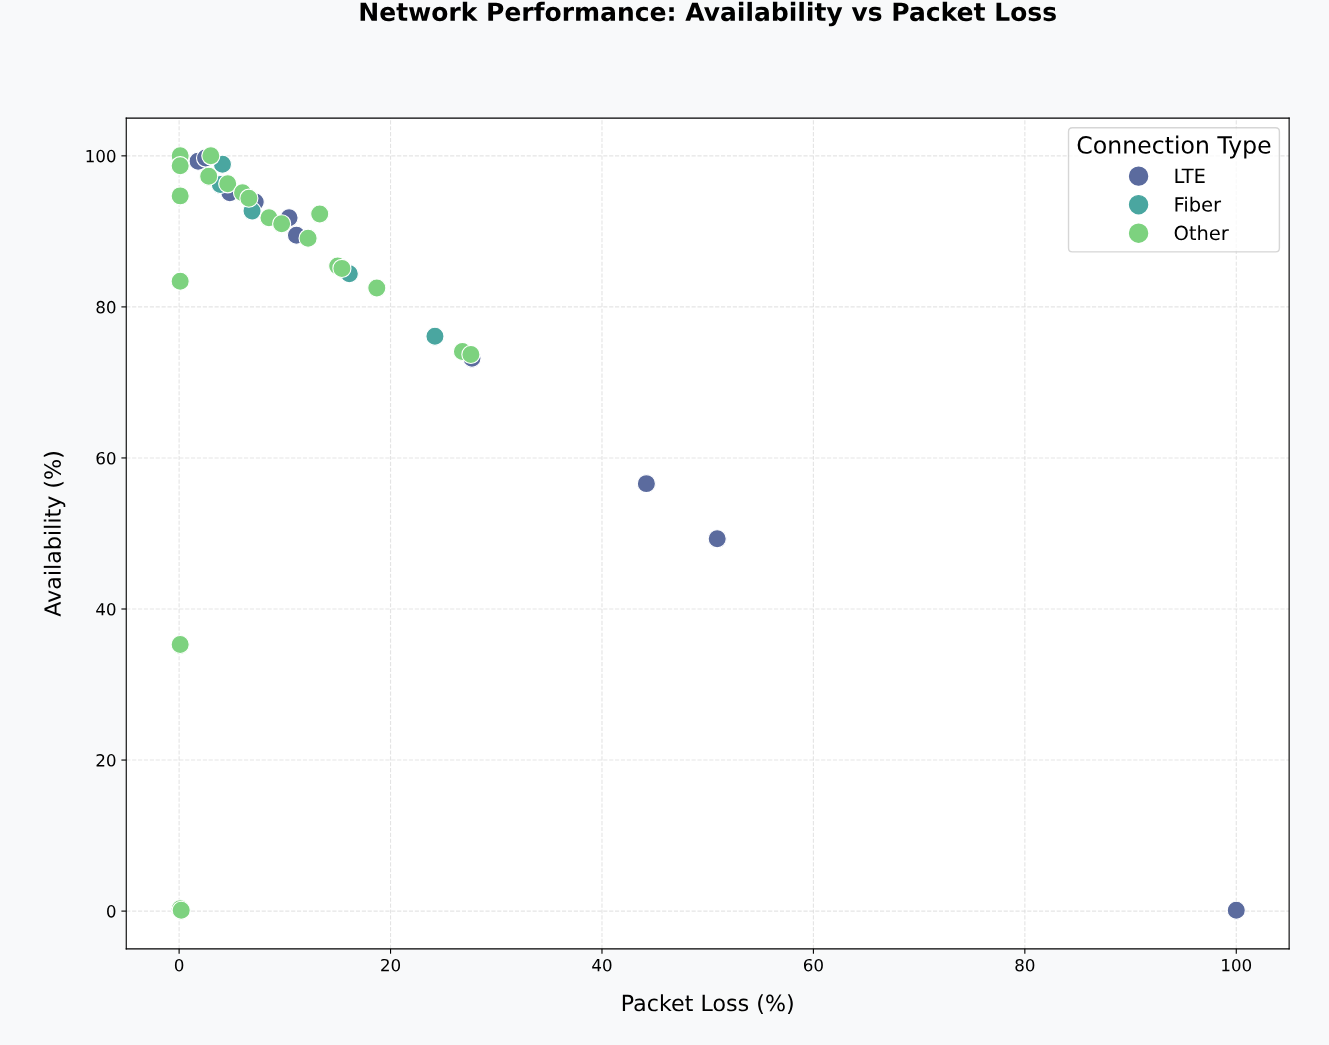 The height and width of the screenshot is (1045, 1329). What do you see at coordinates (391, 965) in the screenshot?
I see `x-tick-label: 20` at bounding box center [391, 965].